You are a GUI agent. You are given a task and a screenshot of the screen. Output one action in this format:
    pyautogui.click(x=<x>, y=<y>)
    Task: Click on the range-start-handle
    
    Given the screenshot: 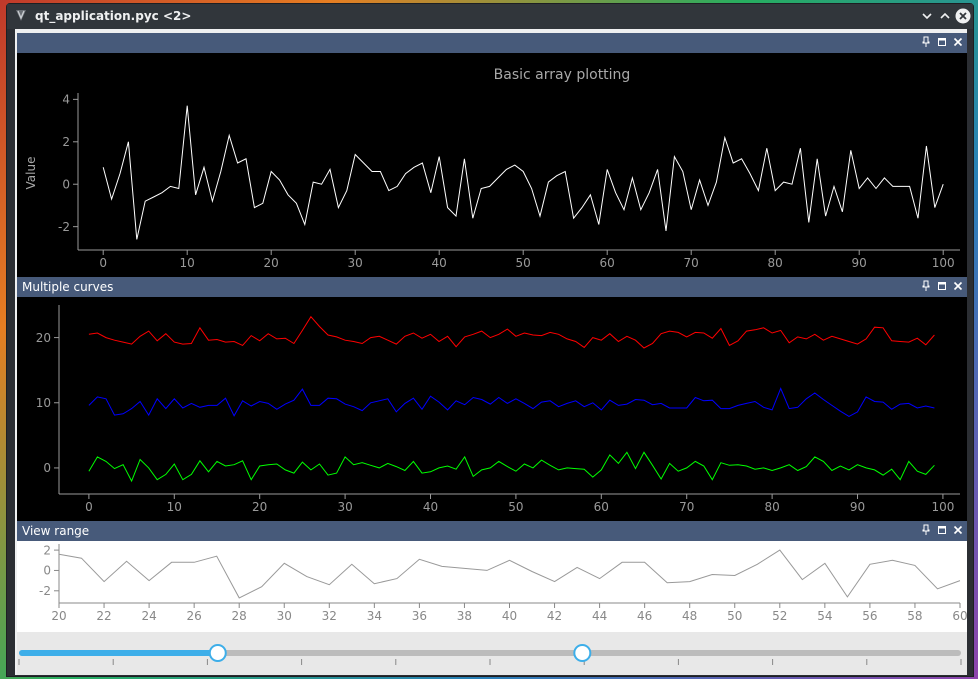 What is the action you would take?
    pyautogui.click(x=217, y=653)
    